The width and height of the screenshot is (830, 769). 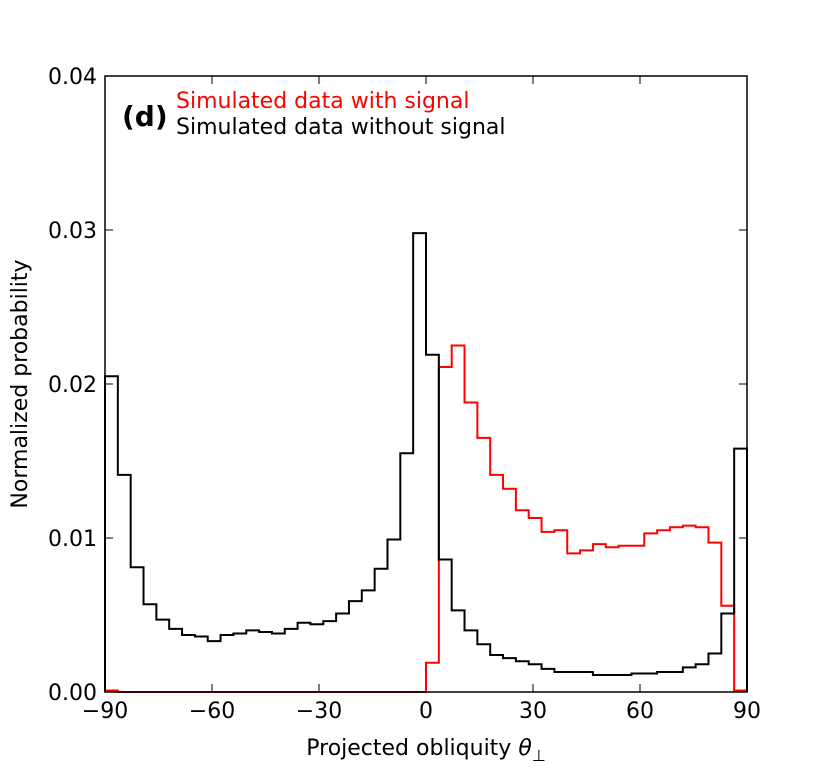 I want to click on legend-entry-with-signal: Simulated data with signal, so click(x=322, y=101).